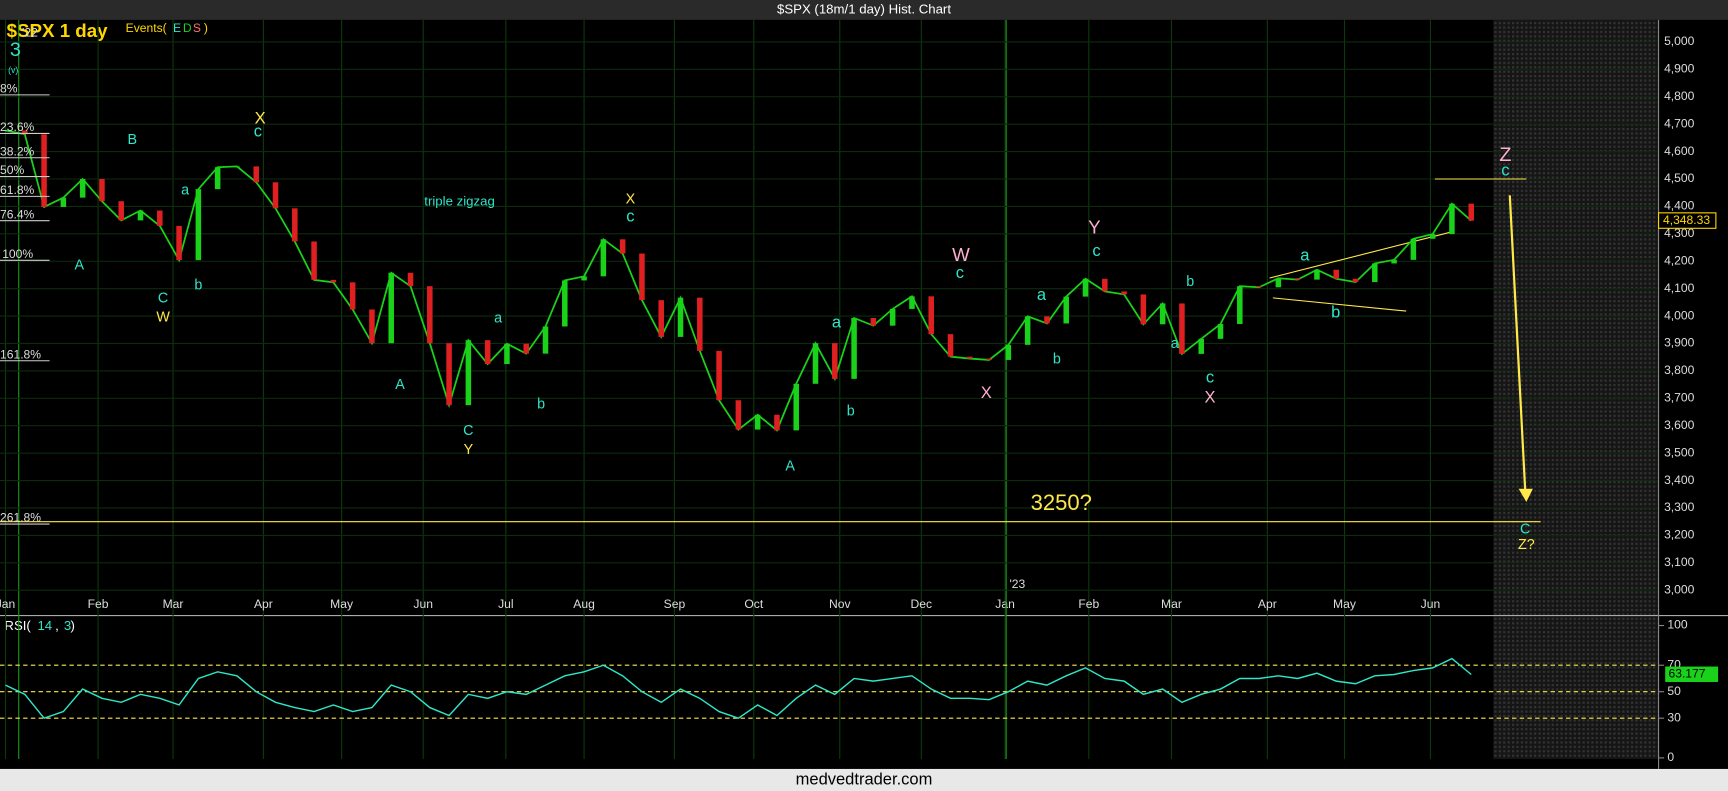 This screenshot has height=791, width=1728. Describe the element at coordinates (1679, 589) in the screenshot. I see `y-tick-label: 3,000` at that location.